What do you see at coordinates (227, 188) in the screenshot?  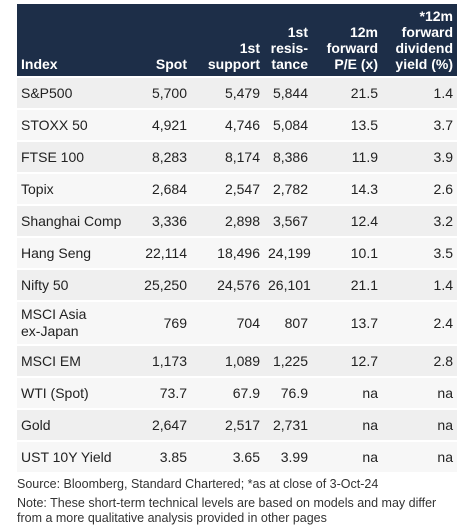 I see `cell: 2,547` at bounding box center [227, 188].